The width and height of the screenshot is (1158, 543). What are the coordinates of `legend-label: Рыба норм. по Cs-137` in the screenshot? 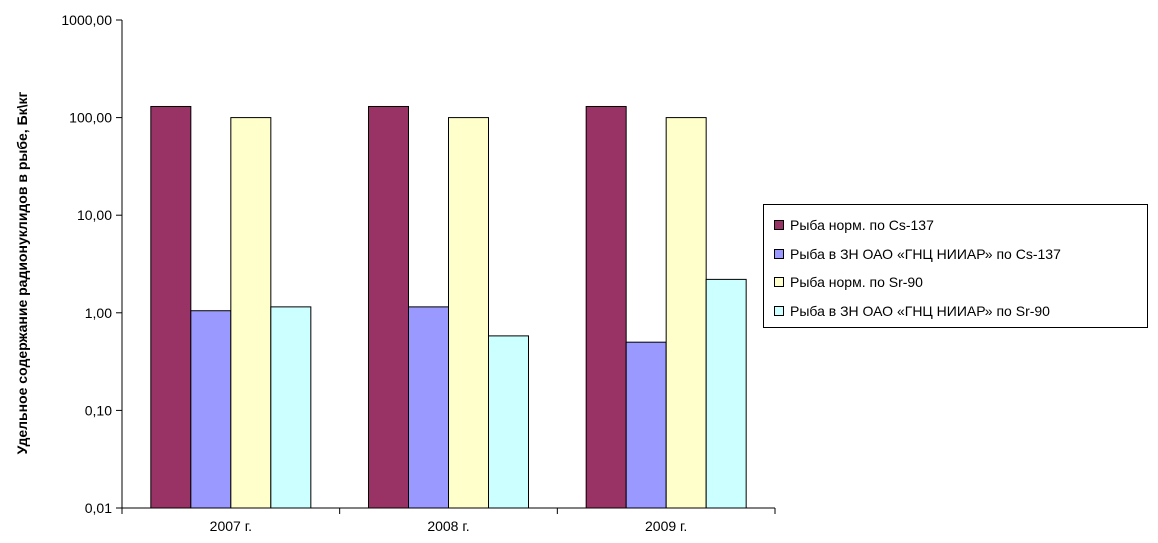 It's located at (862, 225).